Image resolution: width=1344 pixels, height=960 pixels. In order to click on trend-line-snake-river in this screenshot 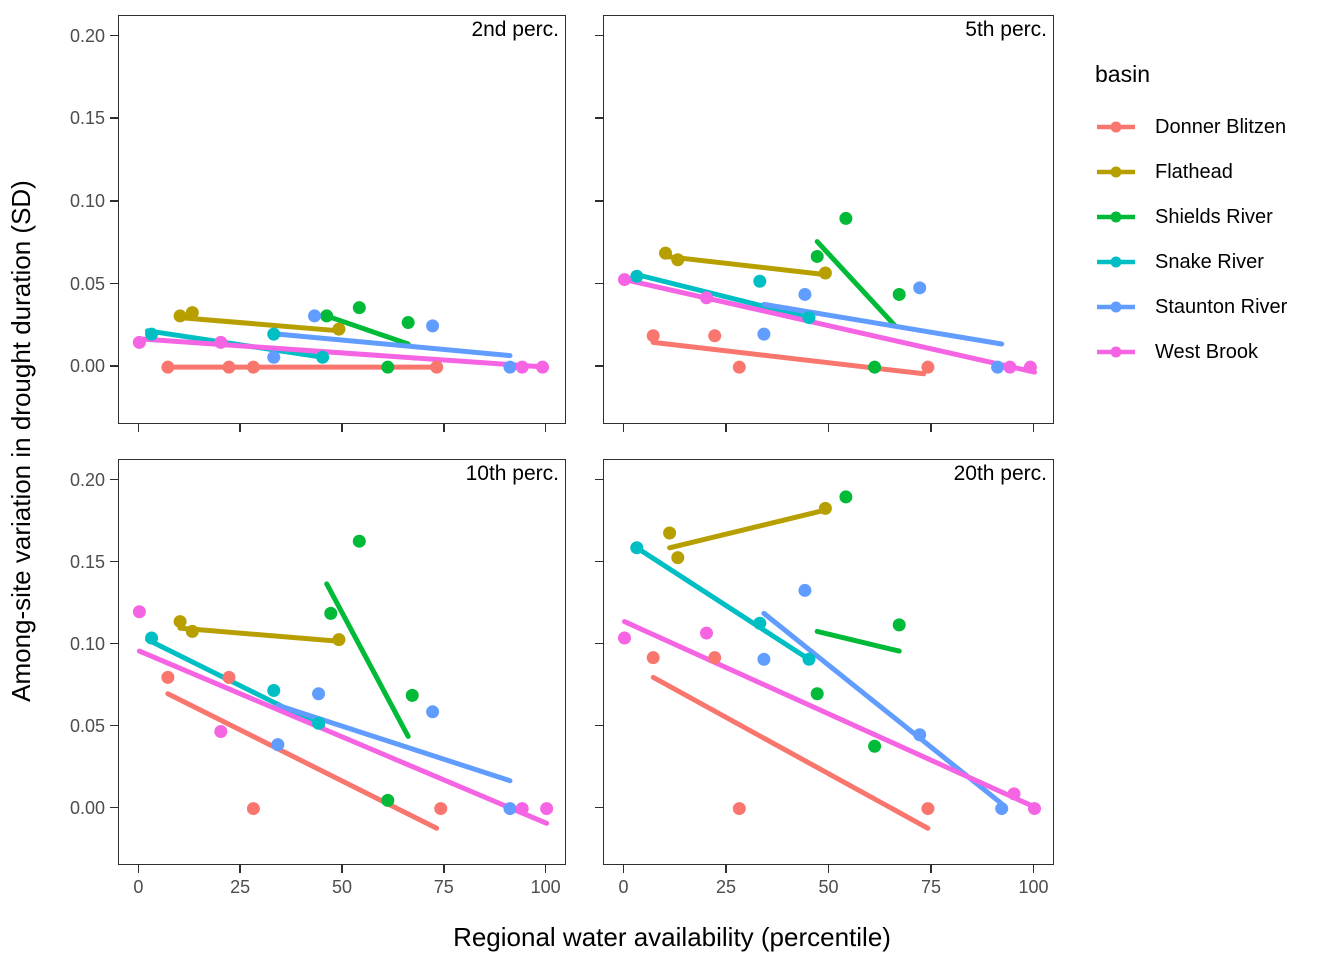, I will do `click(723, 603)`.